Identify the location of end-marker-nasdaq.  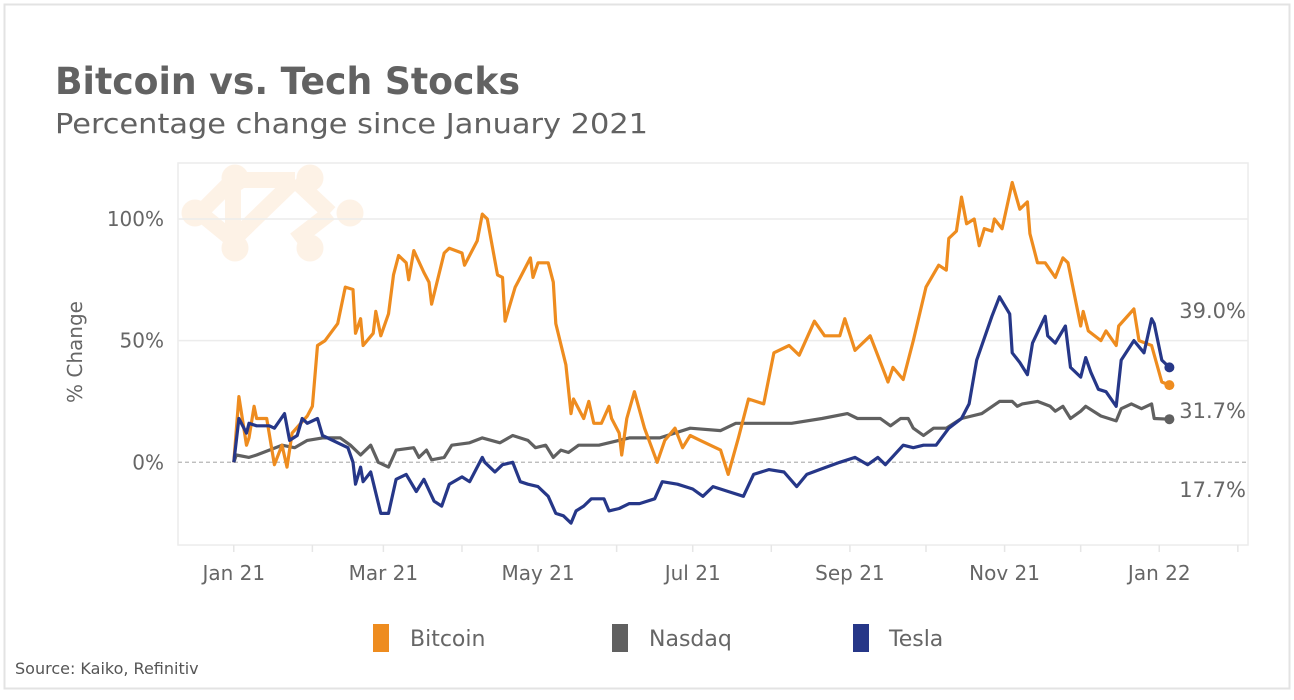
(1169, 419).